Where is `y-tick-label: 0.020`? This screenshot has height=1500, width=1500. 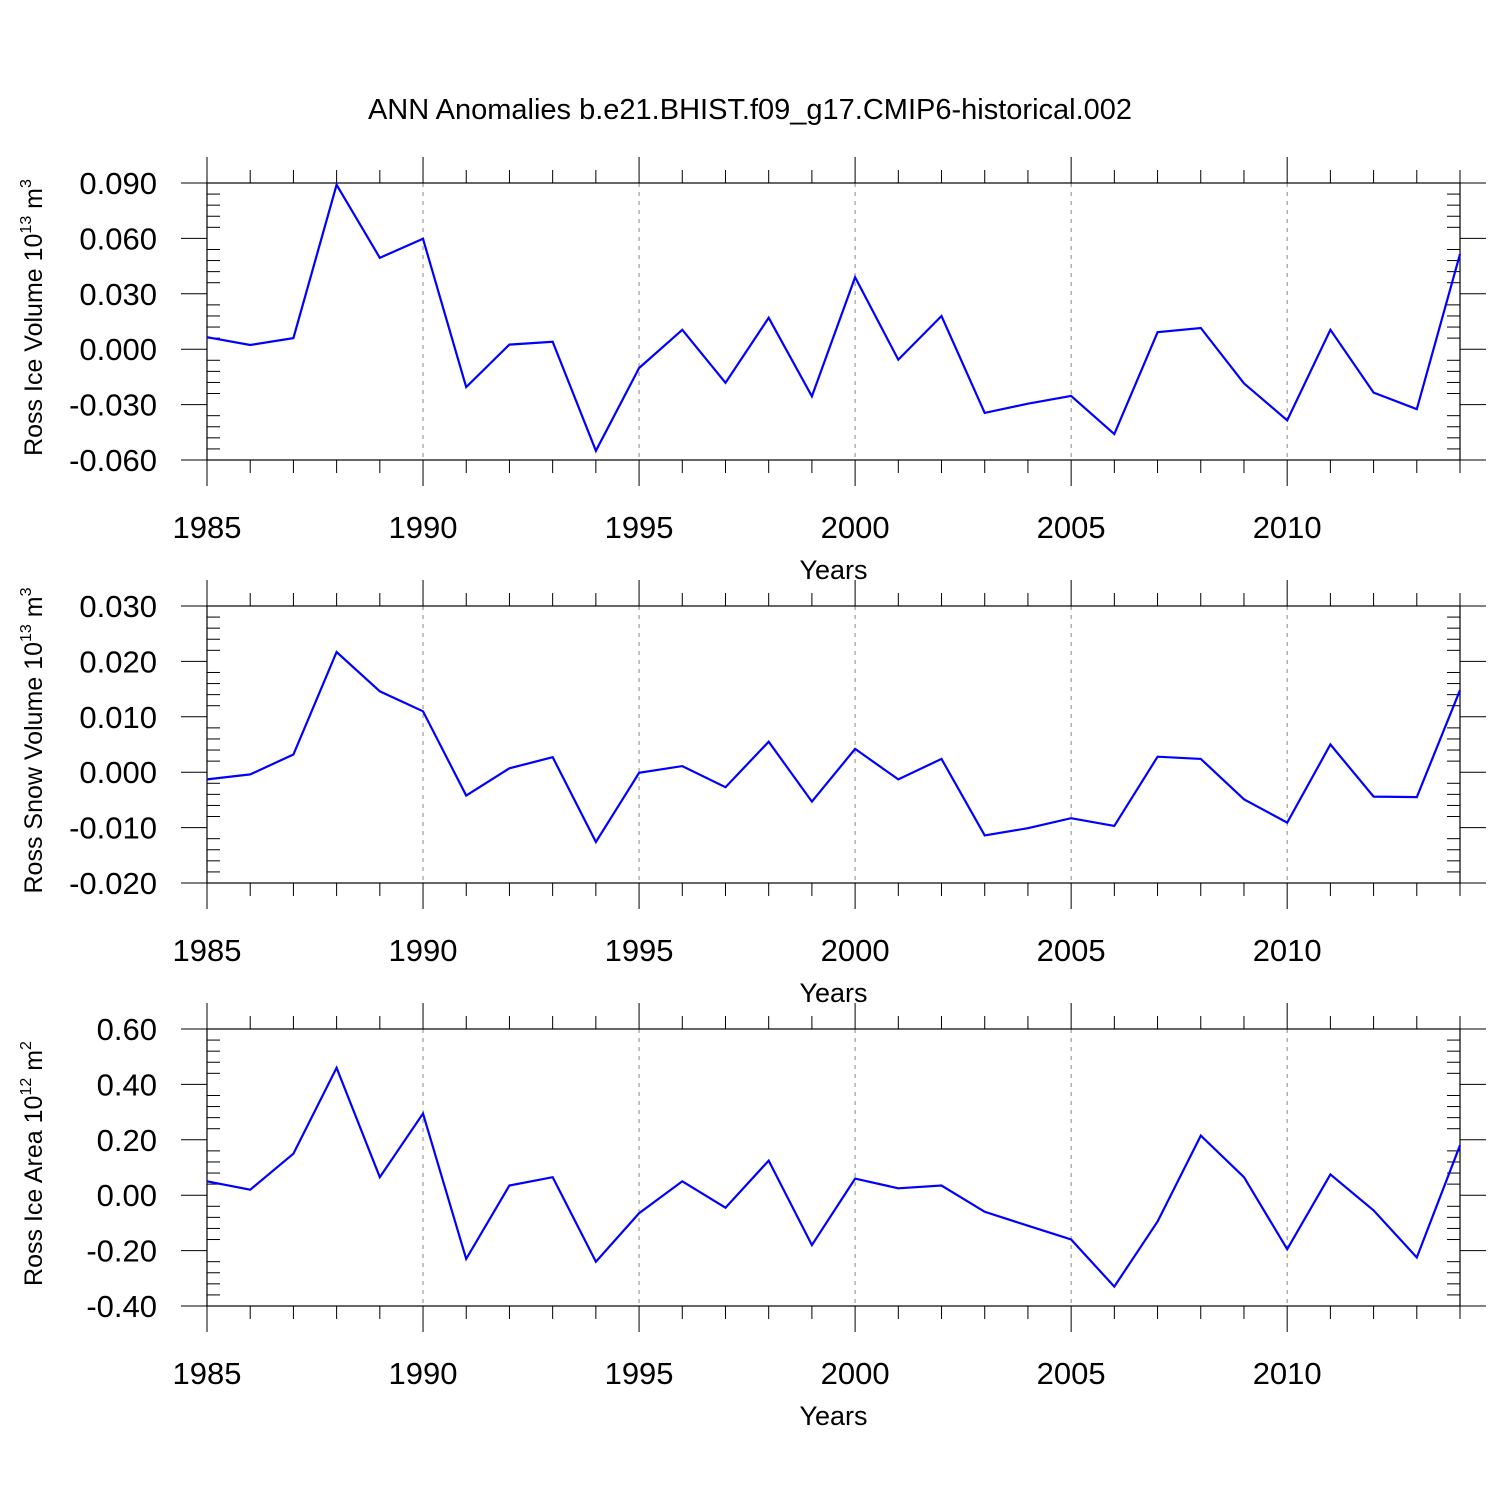
y-tick-label: 0.020 is located at coordinates (118, 661).